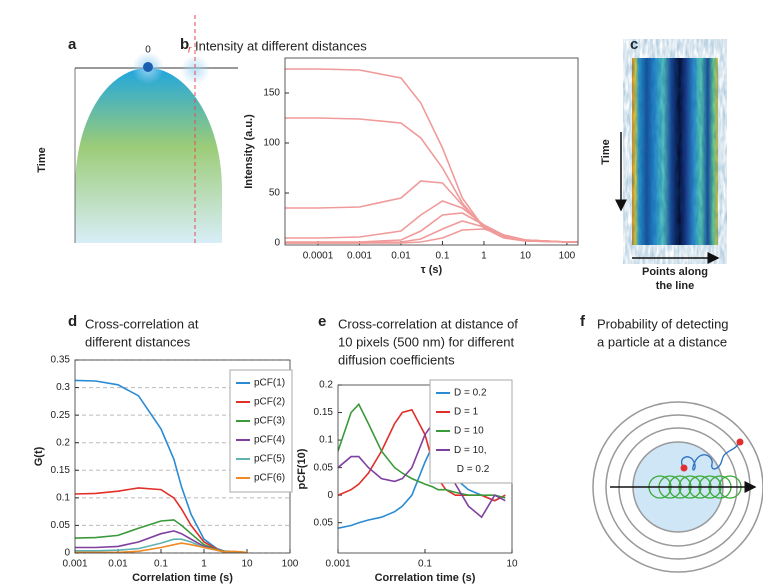  I want to click on y-tick-label: 0.3, so click(63, 387).